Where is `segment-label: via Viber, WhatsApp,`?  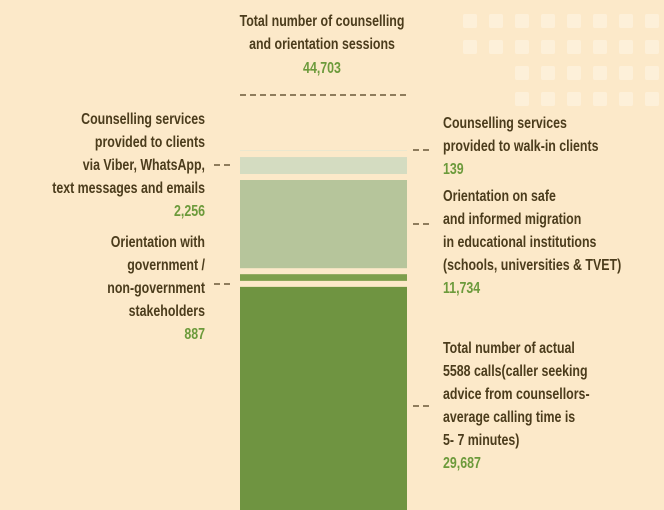 segment-label: via Viber, WhatsApp, is located at coordinates (144, 165).